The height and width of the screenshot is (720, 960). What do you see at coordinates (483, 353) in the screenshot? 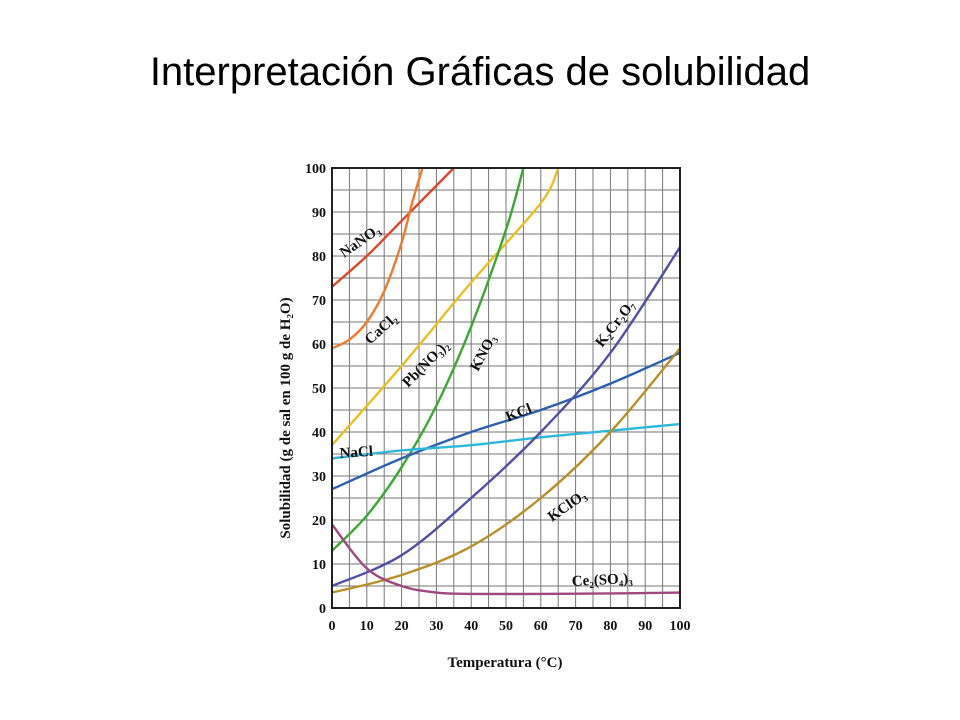
I see `label-kno3: KNO₃` at bounding box center [483, 353].